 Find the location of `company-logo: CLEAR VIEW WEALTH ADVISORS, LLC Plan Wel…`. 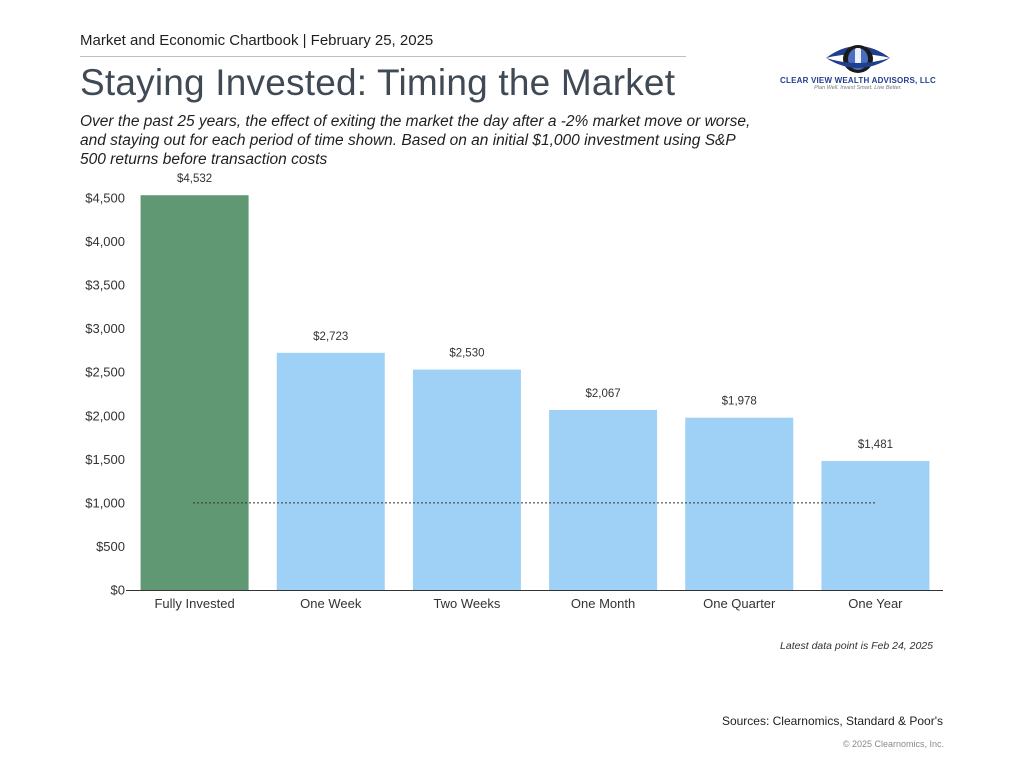

company-logo: CLEAR VIEW WEALTH ADVISORS, LLC Plan Wel… is located at coordinates (858, 67).